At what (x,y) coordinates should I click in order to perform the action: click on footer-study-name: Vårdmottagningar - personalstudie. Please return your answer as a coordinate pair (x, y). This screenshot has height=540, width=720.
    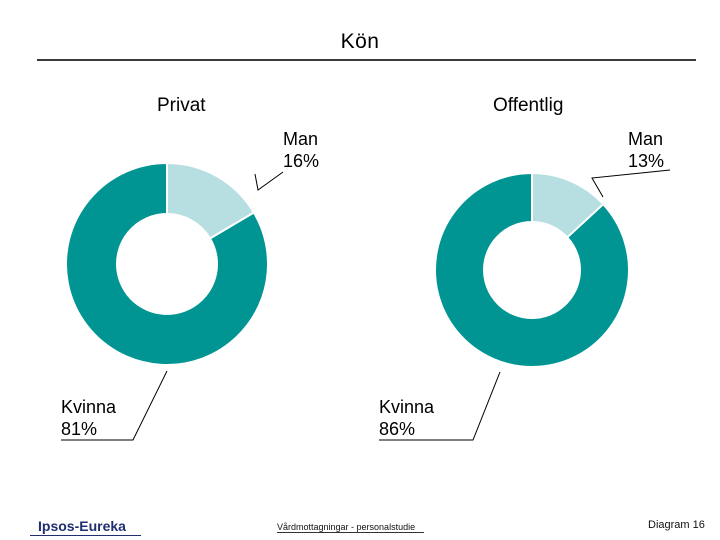
    Looking at the image, I should click on (350, 527).